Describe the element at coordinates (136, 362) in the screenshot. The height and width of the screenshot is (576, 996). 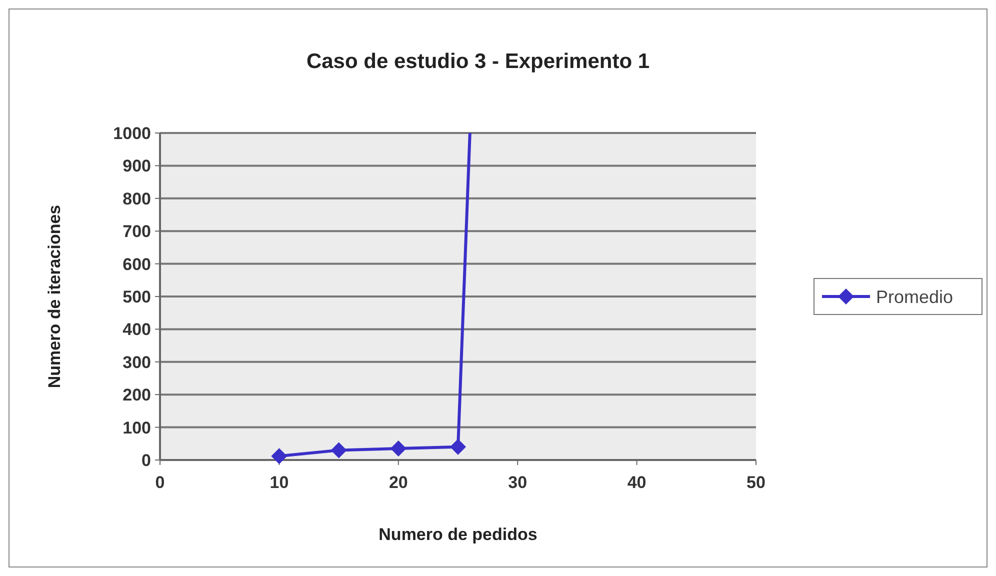
I see `y-tick-label: 300` at that location.